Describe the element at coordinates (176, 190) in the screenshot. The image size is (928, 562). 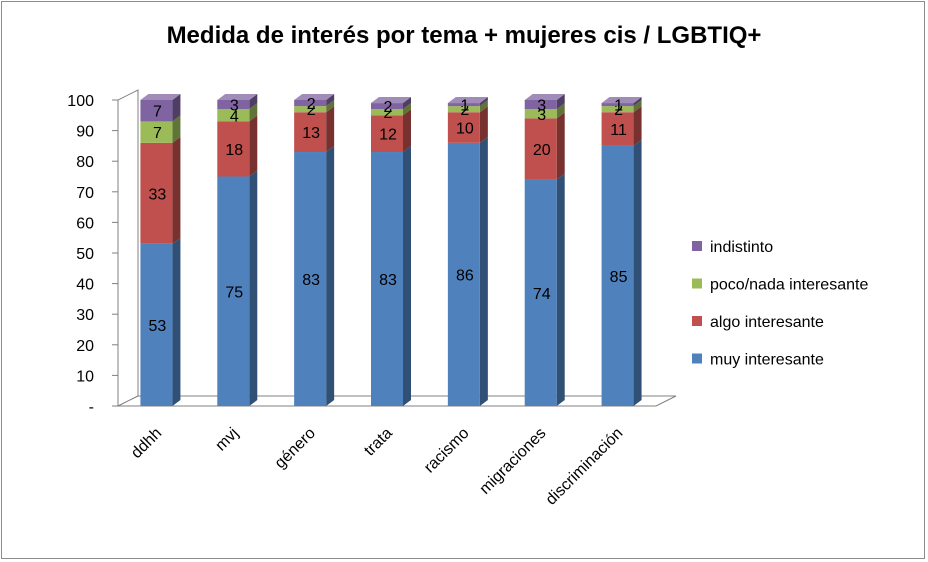
I see `bar-ddhh-algo-interesante-side` at that location.